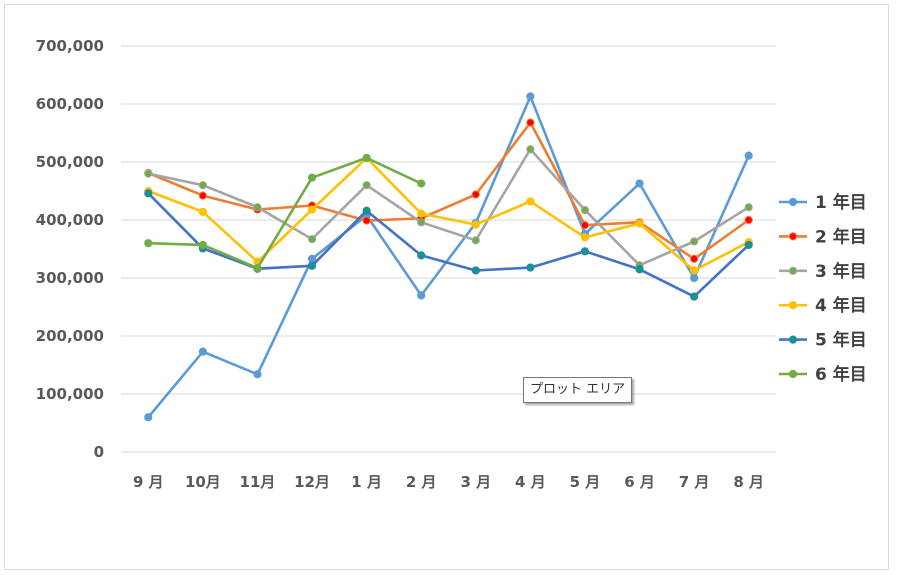 The image size is (897, 575). I want to click on y-tick-label: 500,000, so click(70, 162).